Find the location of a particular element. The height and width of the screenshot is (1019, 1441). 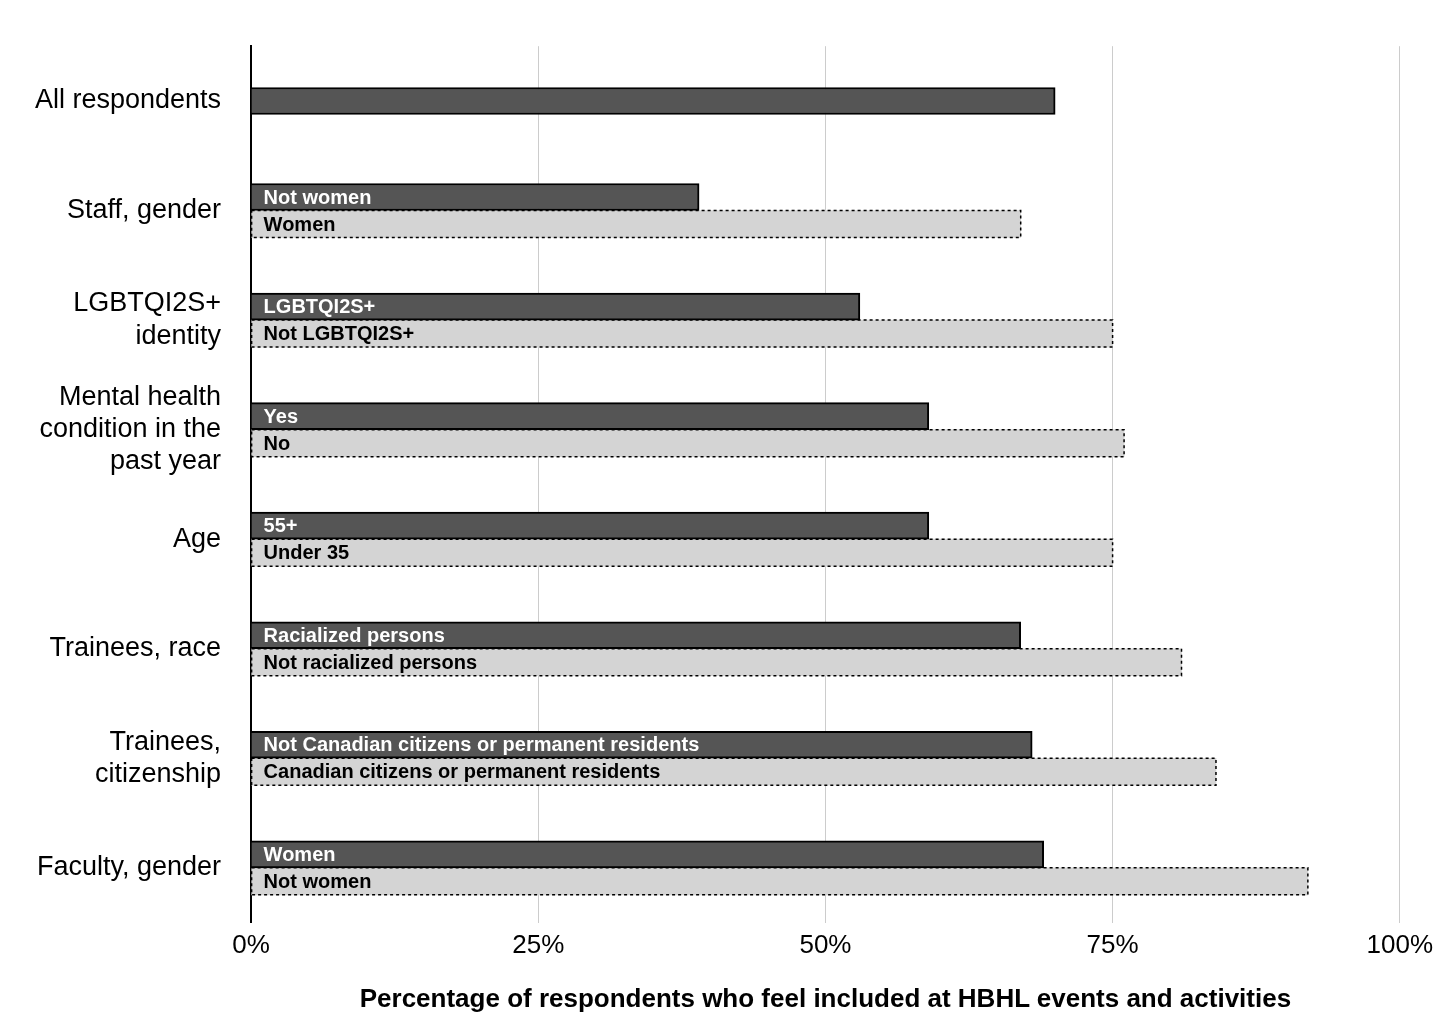

data-label: Under 35 is located at coordinates (306, 552).